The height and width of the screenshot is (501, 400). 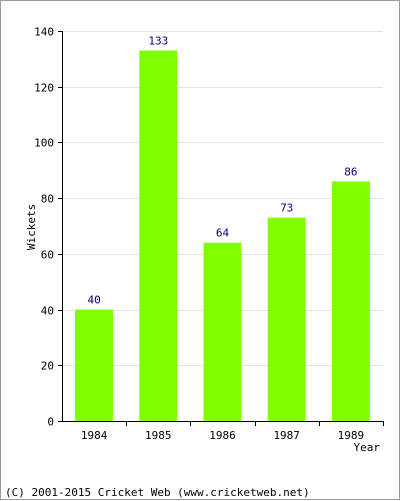 I want to click on y-tick-label: 60, so click(x=47, y=255).